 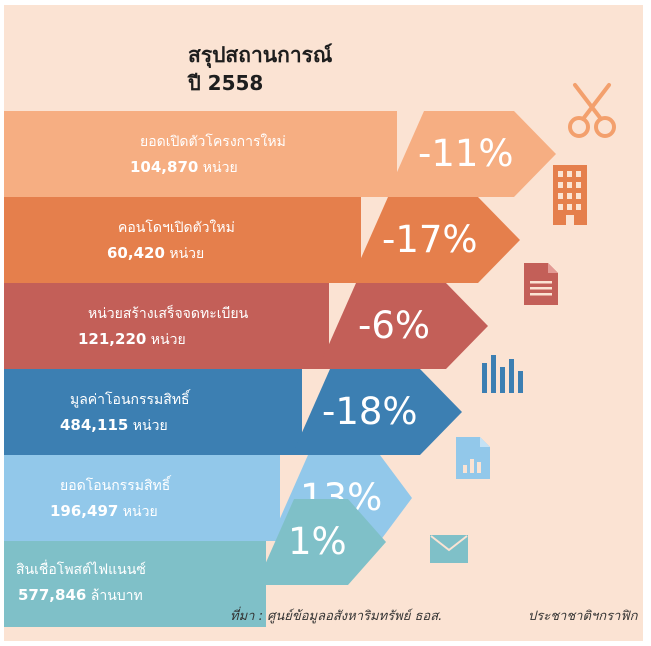 I want to click on change-percent: 1%, so click(x=317, y=541).